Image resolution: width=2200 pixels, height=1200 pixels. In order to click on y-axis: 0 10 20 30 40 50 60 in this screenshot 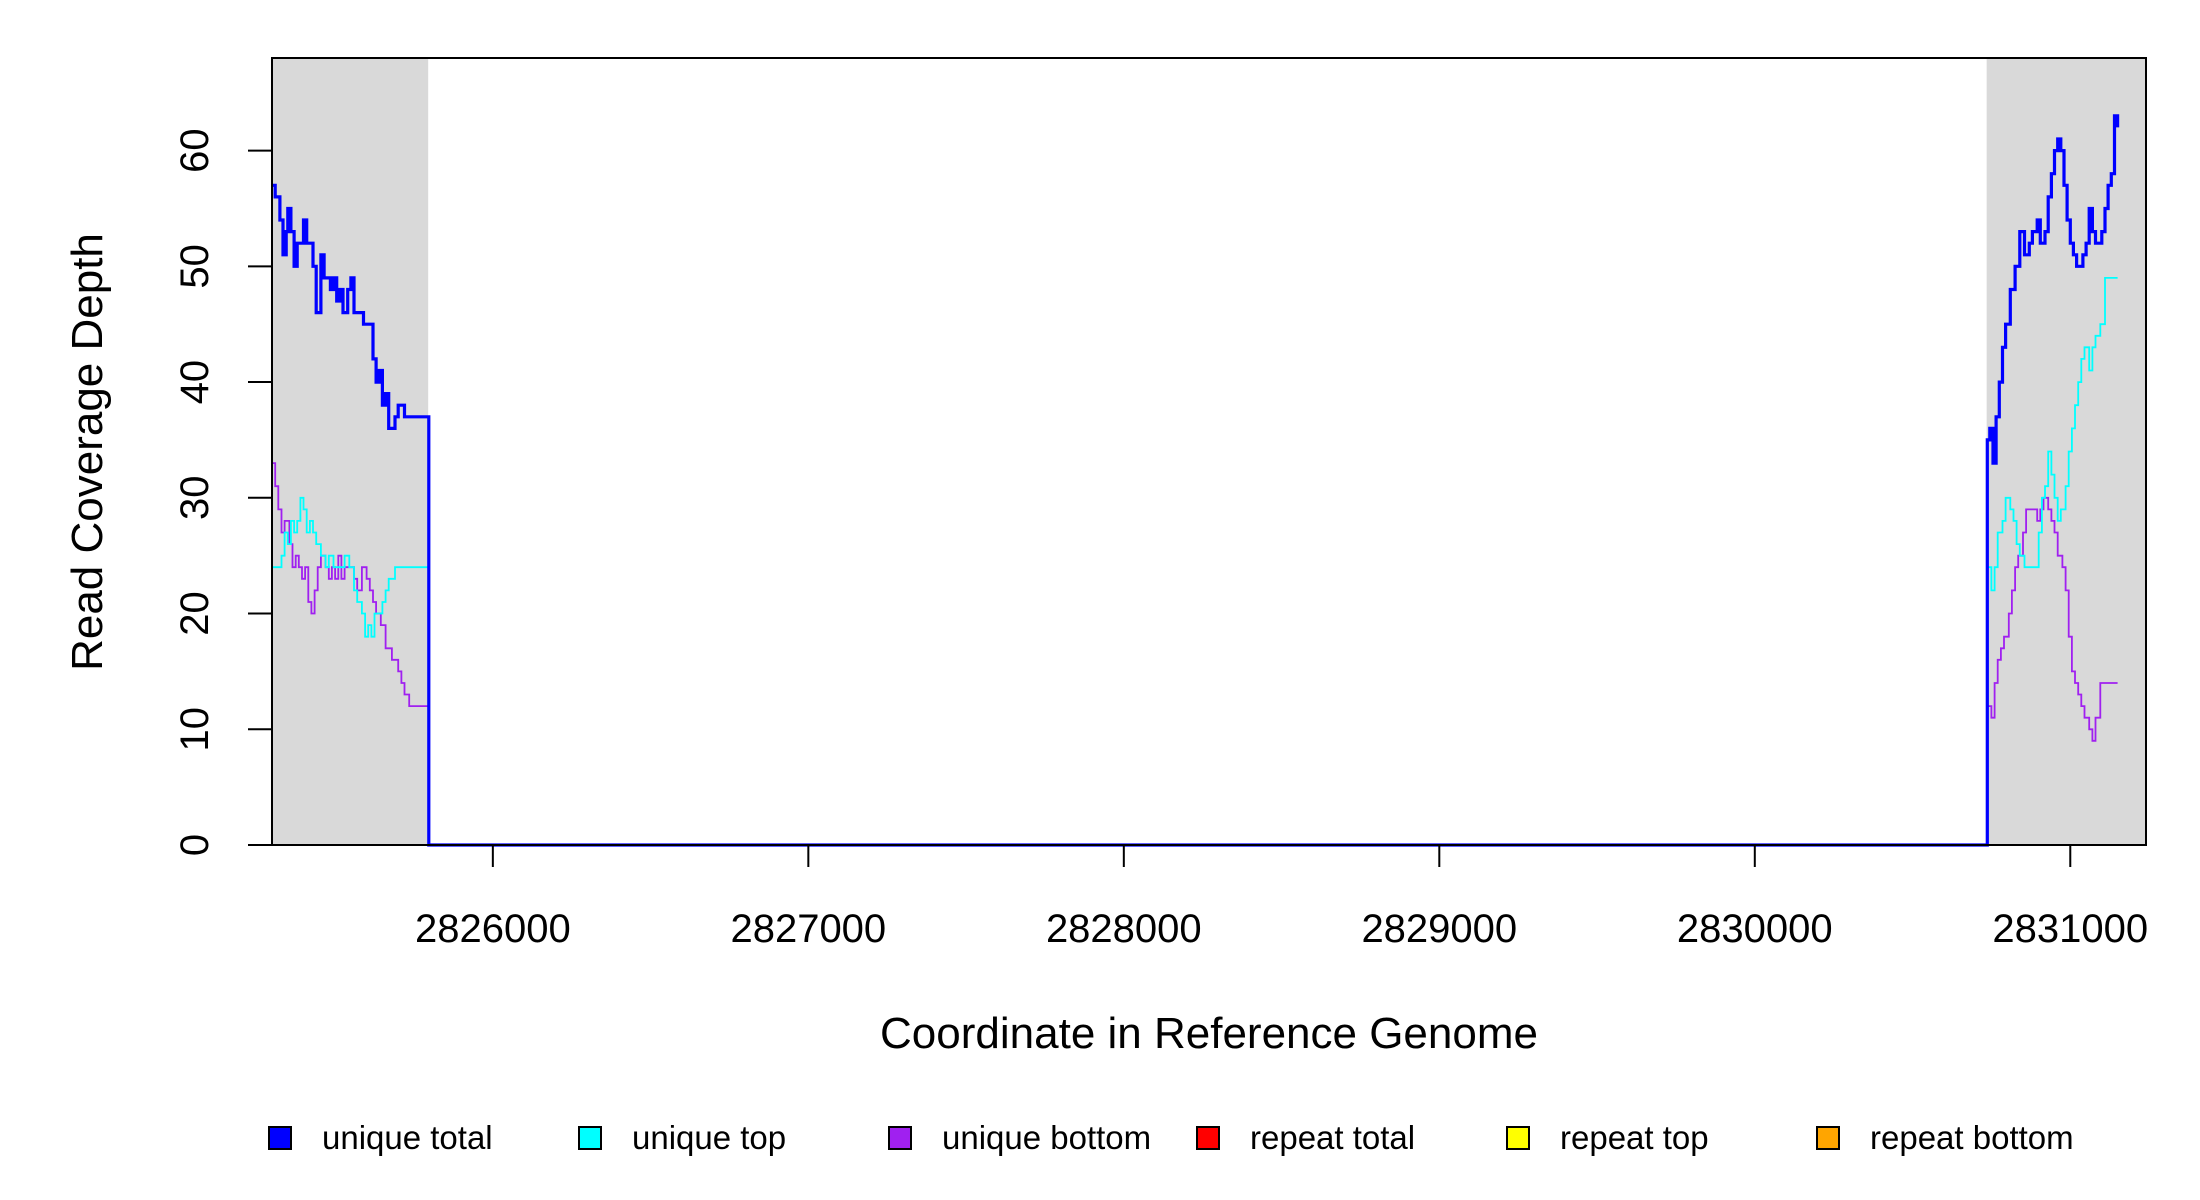, I will do `click(223, 492)`.